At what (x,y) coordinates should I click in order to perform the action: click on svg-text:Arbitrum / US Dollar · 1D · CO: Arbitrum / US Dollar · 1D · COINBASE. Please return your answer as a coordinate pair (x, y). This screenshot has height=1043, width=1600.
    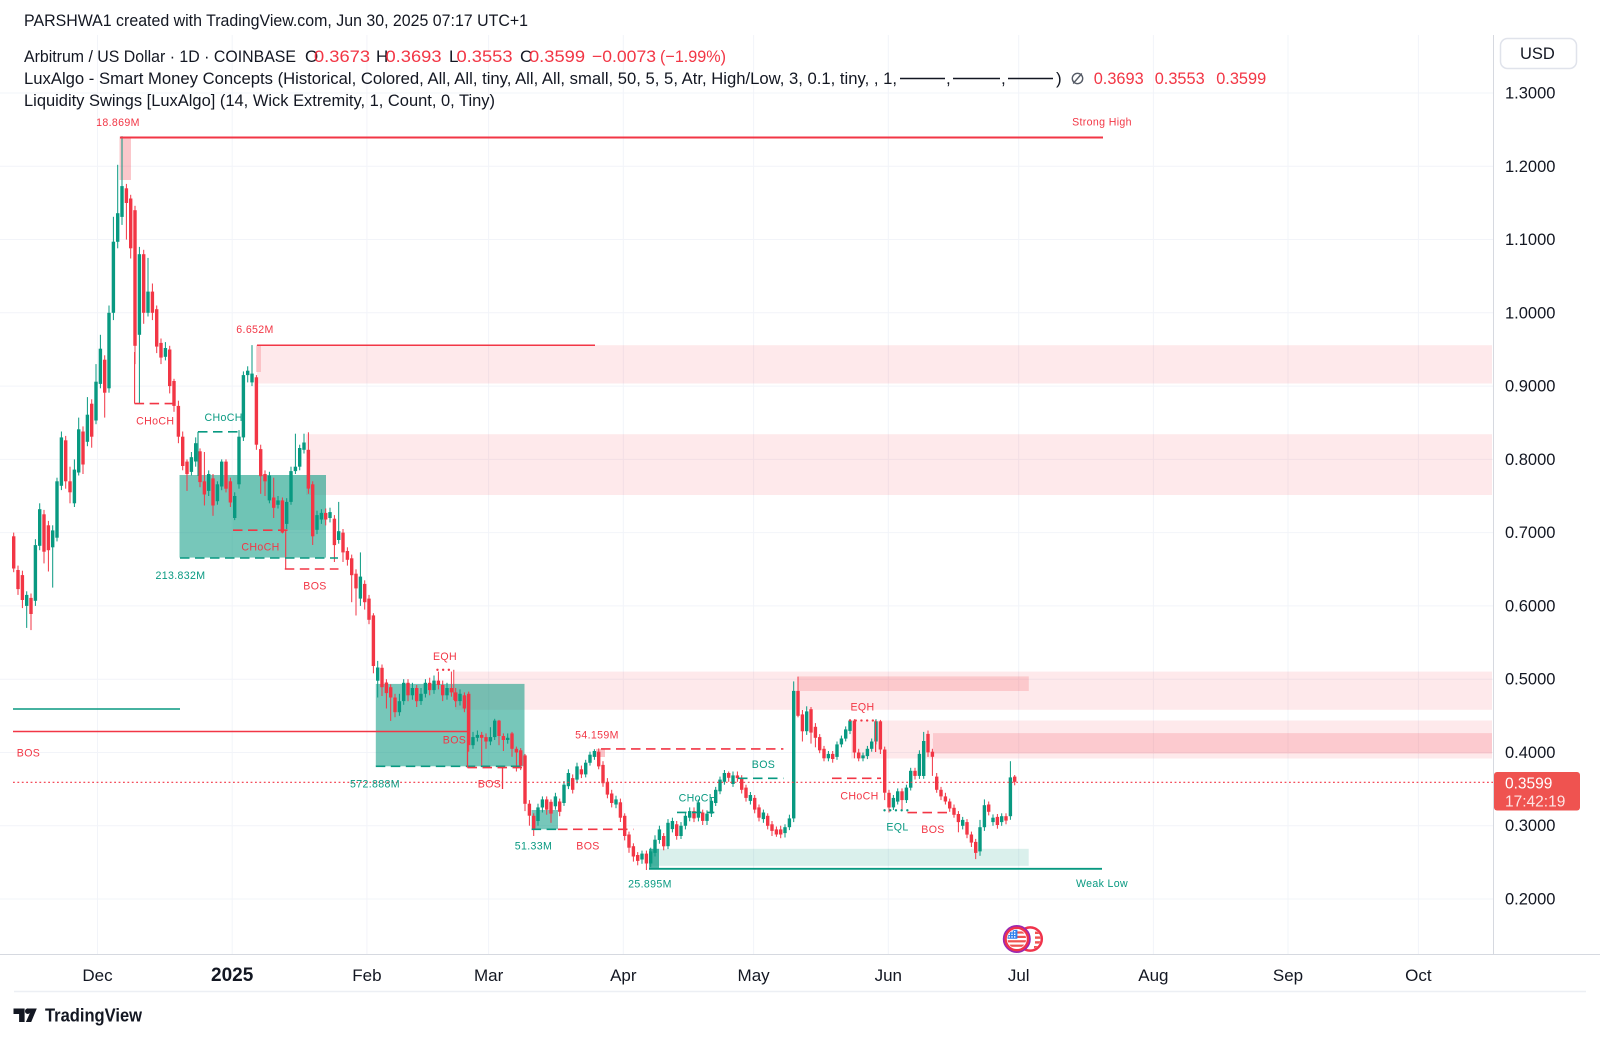
    Looking at the image, I should click on (160, 56).